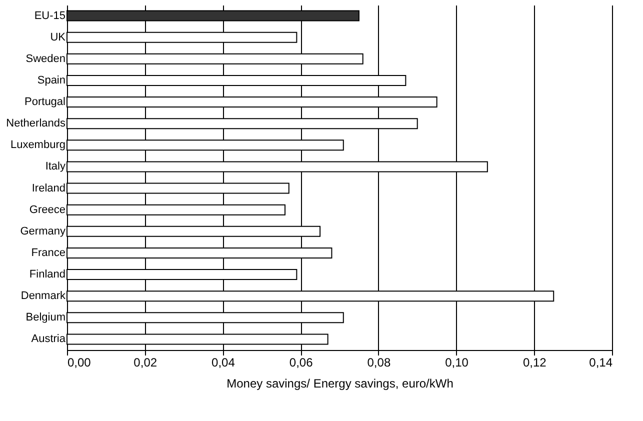  What do you see at coordinates (80, 363) in the screenshot?
I see `x-tick-label: 0,00` at bounding box center [80, 363].